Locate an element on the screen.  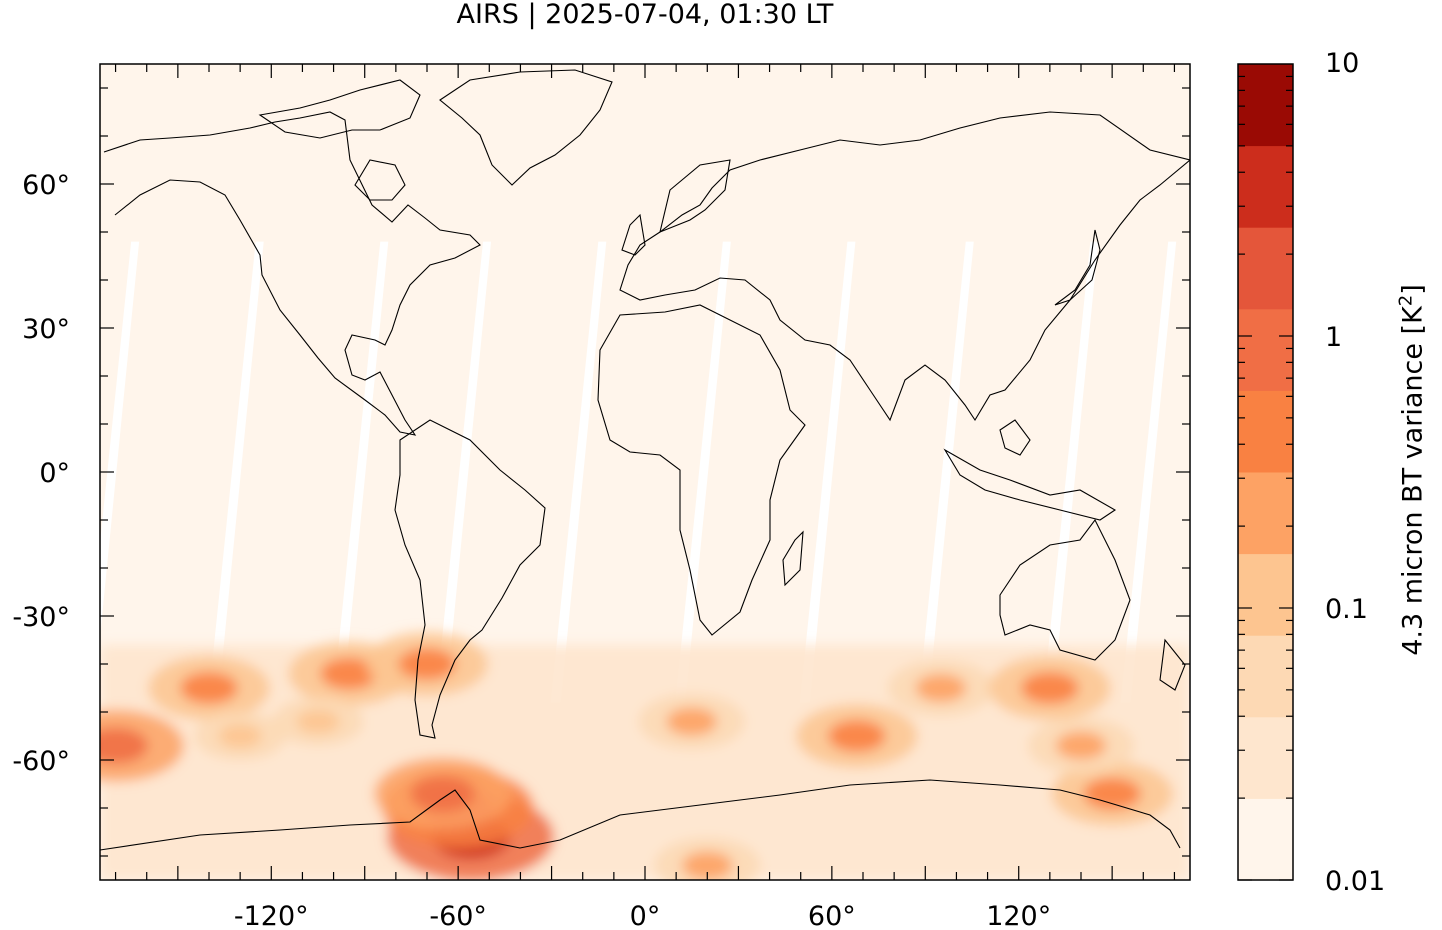
lat-tick-label: 60° is located at coordinates (46, 185).